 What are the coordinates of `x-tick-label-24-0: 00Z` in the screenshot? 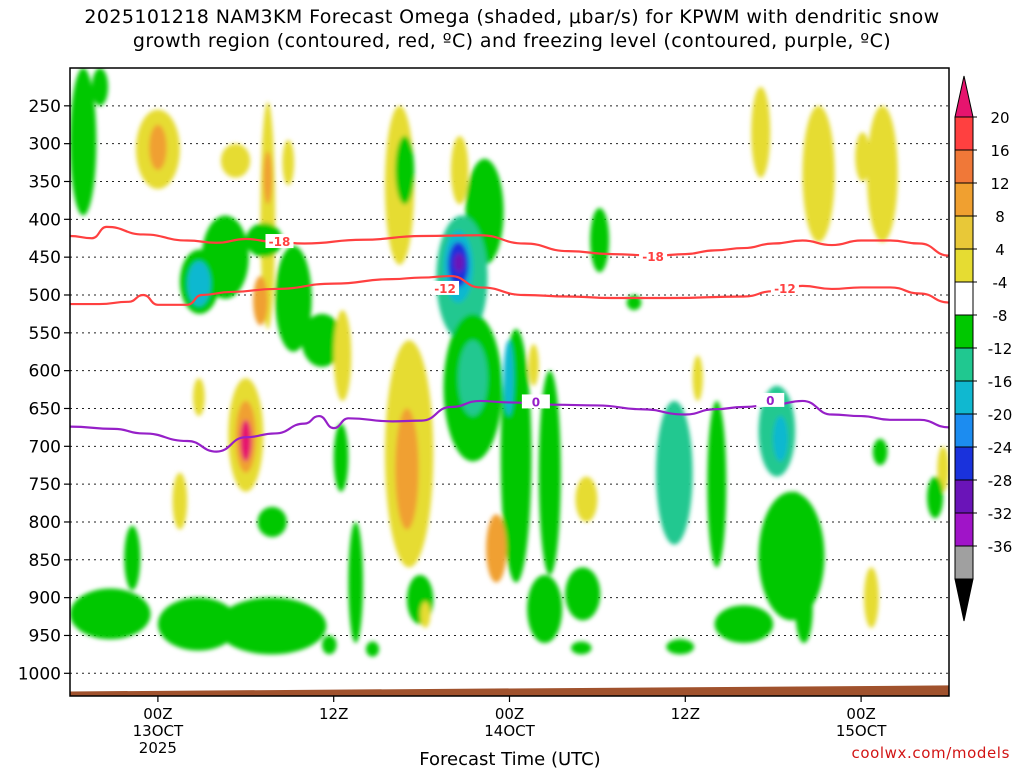 It's located at (509, 714).